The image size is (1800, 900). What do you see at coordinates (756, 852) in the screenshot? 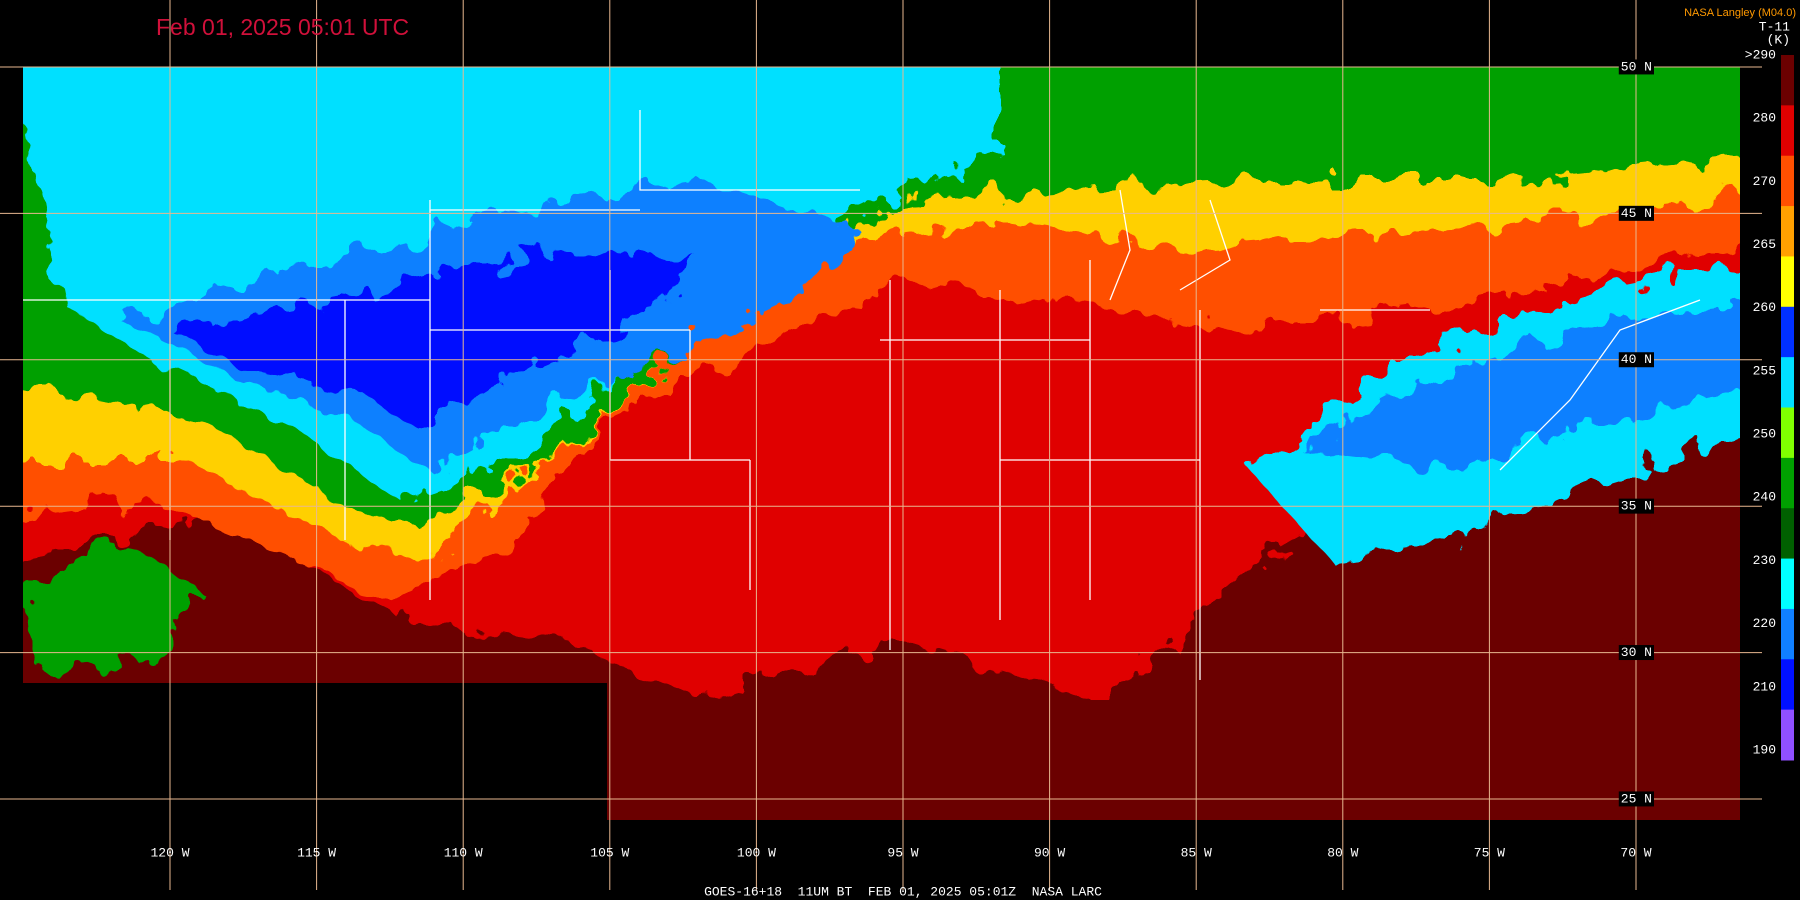
I see `longitude-label: 100 W` at bounding box center [756, 852].